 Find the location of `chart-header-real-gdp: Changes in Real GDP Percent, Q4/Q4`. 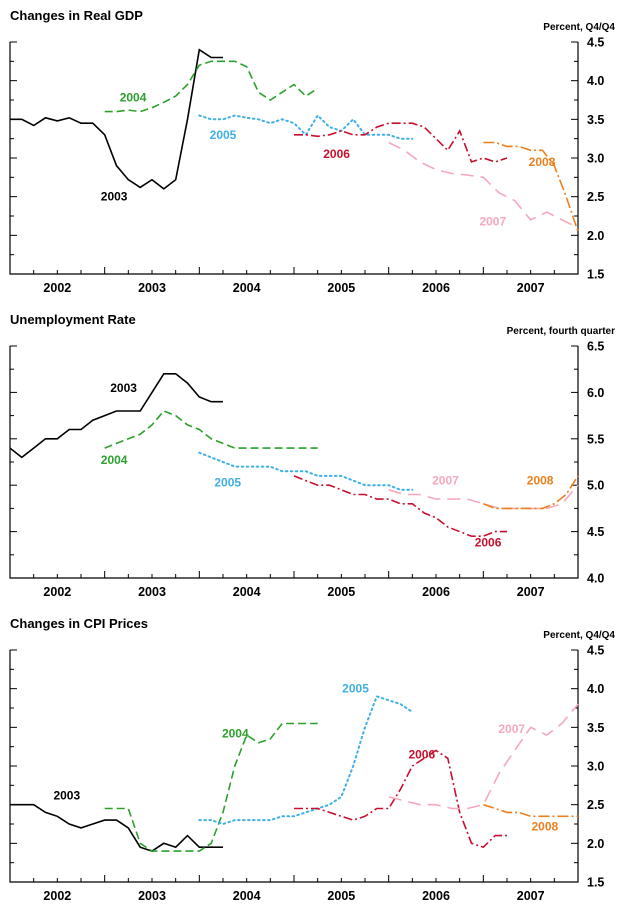

chart-header-real-gdp: Changes in Real GDP Percent, Q4/Q4 is located at coordinates (311, 19).